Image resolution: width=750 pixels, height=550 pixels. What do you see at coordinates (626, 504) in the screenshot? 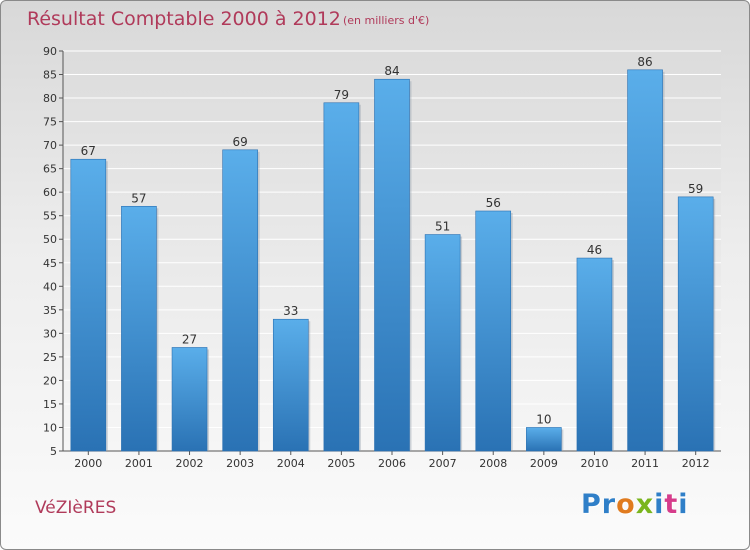
I see `logo-letter: o` at bounding box center [626, 504].